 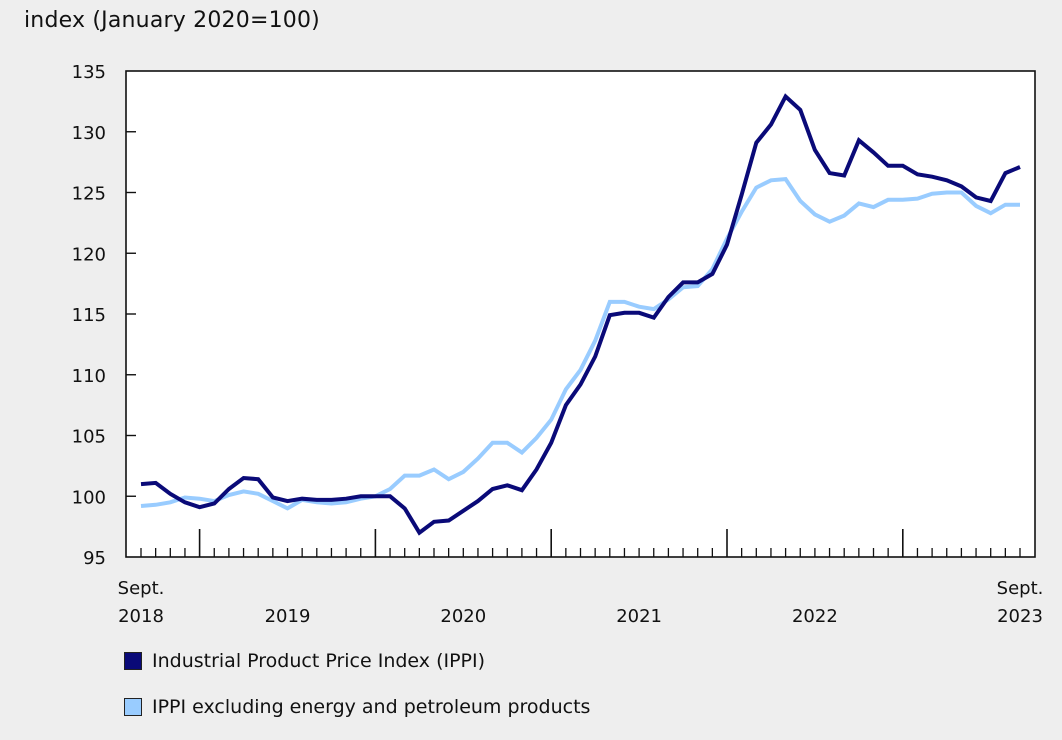 I want to click on y-tick-label: 100, so click(x=89, y=497).